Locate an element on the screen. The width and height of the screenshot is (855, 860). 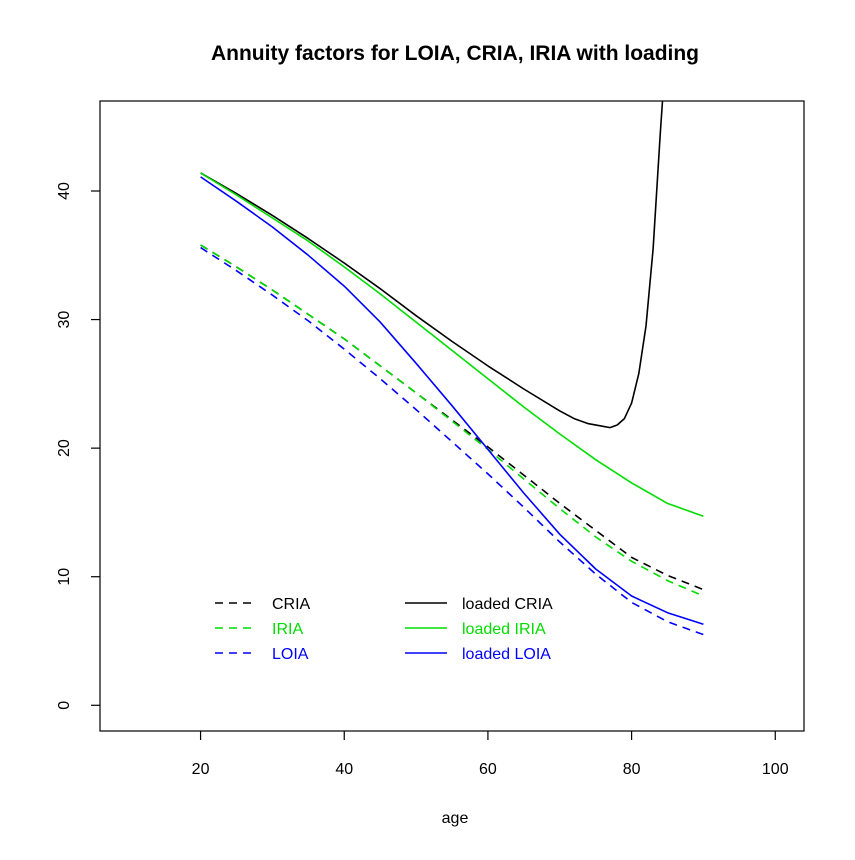
legend-label-loaded-cria: loaded CRIA is located at coordinates (507, 604).